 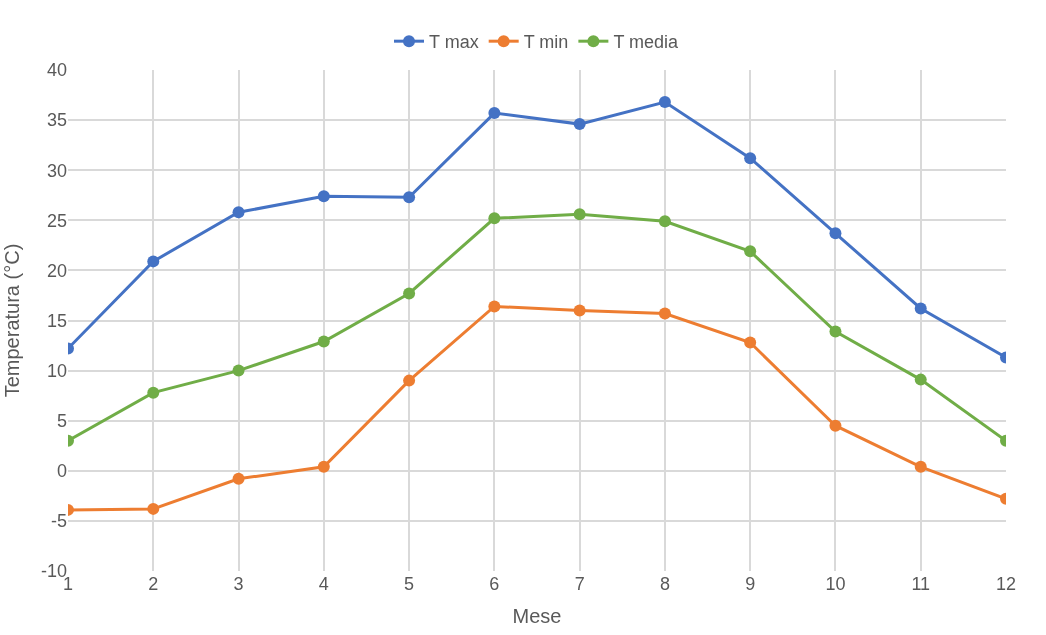 I want to click on y-tick-label: 40, so click(x=56, y=70).